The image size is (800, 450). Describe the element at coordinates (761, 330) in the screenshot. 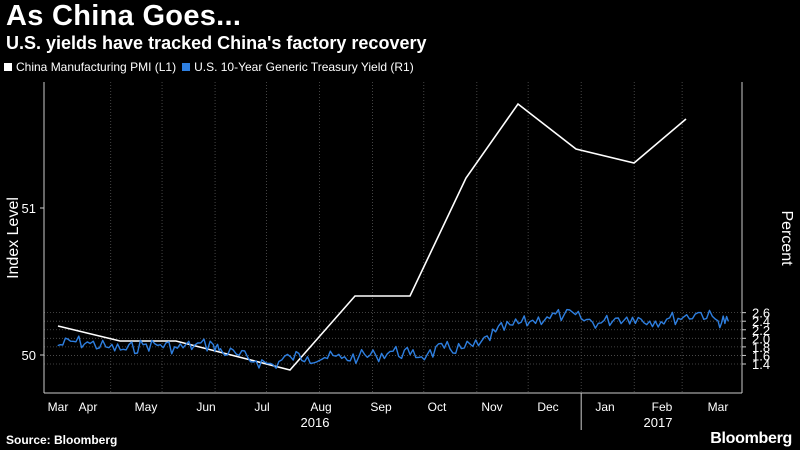

I see `right-tick-label: 2.2` at that location.